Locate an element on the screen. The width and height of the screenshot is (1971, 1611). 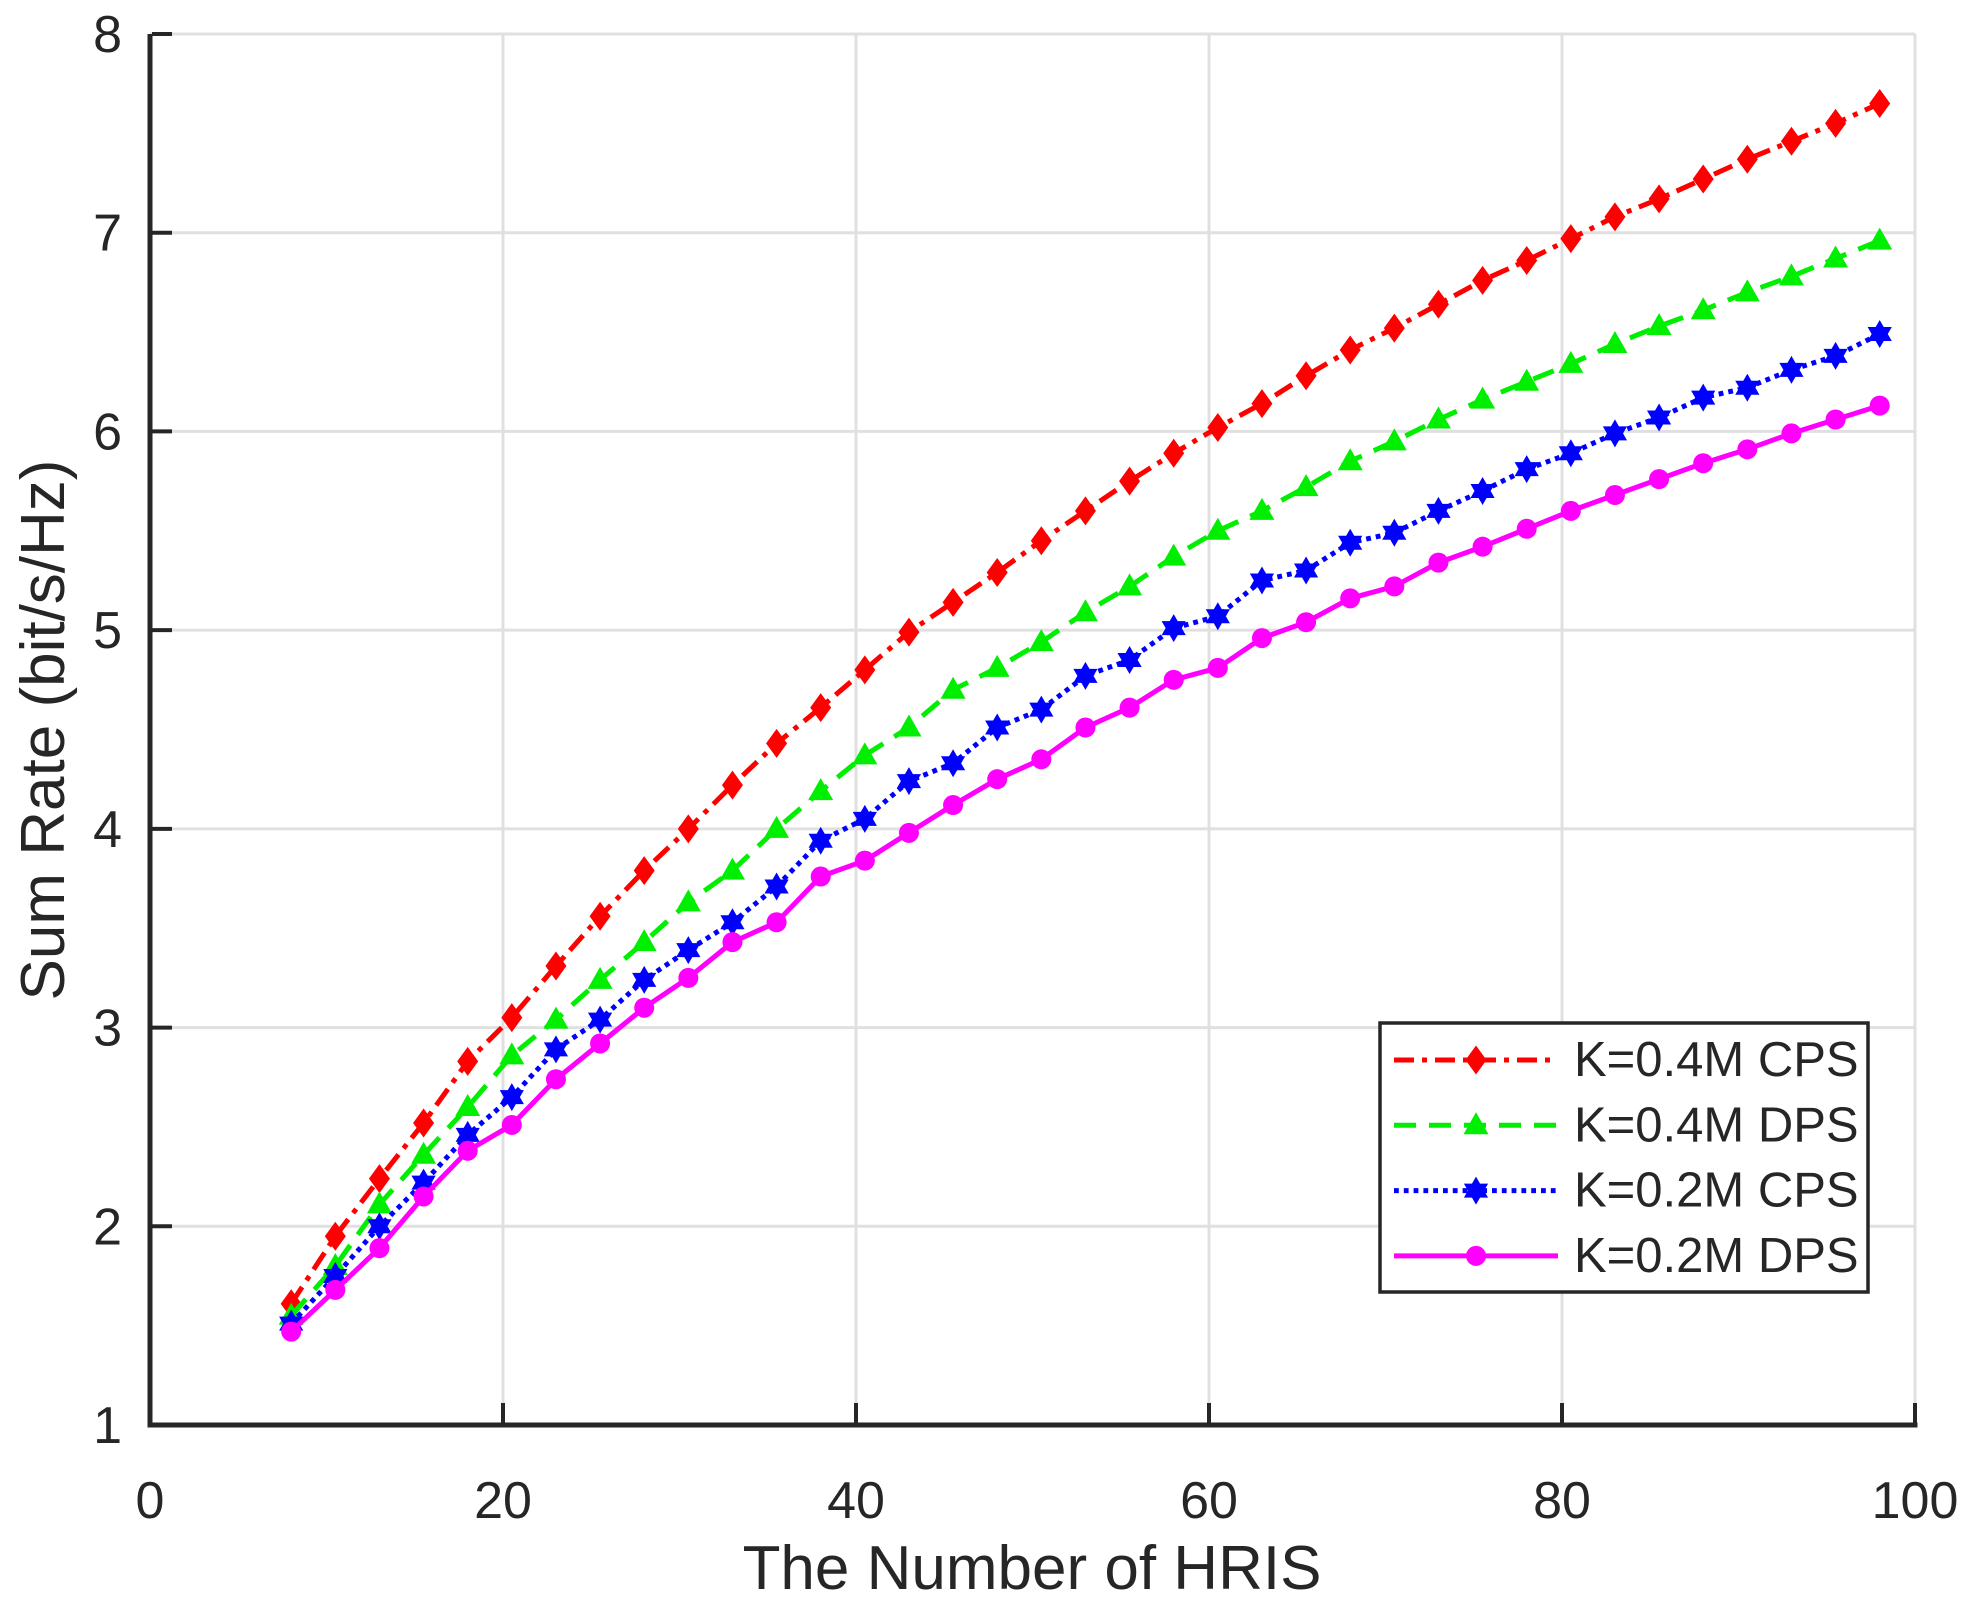
y-tick-label: 2 is located at coordinates (107, 1227).